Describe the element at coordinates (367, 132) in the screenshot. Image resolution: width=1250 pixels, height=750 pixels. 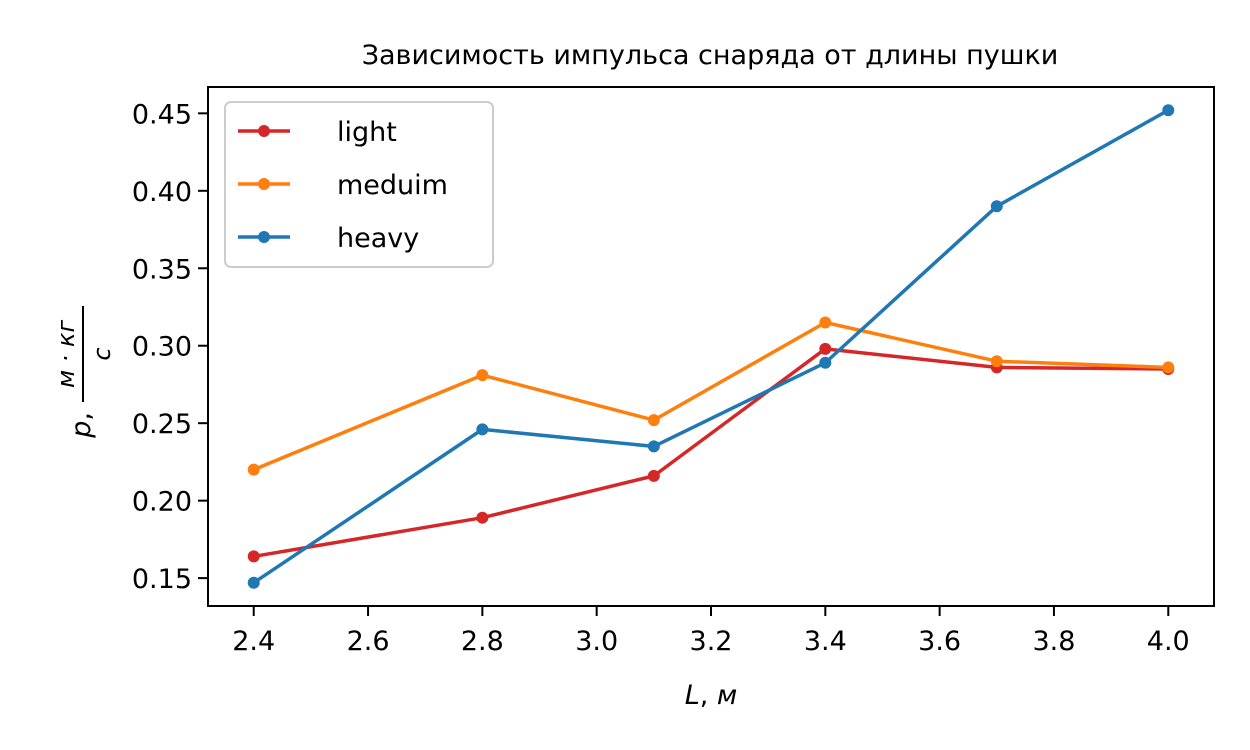
I see `legend-label: light` at that location.